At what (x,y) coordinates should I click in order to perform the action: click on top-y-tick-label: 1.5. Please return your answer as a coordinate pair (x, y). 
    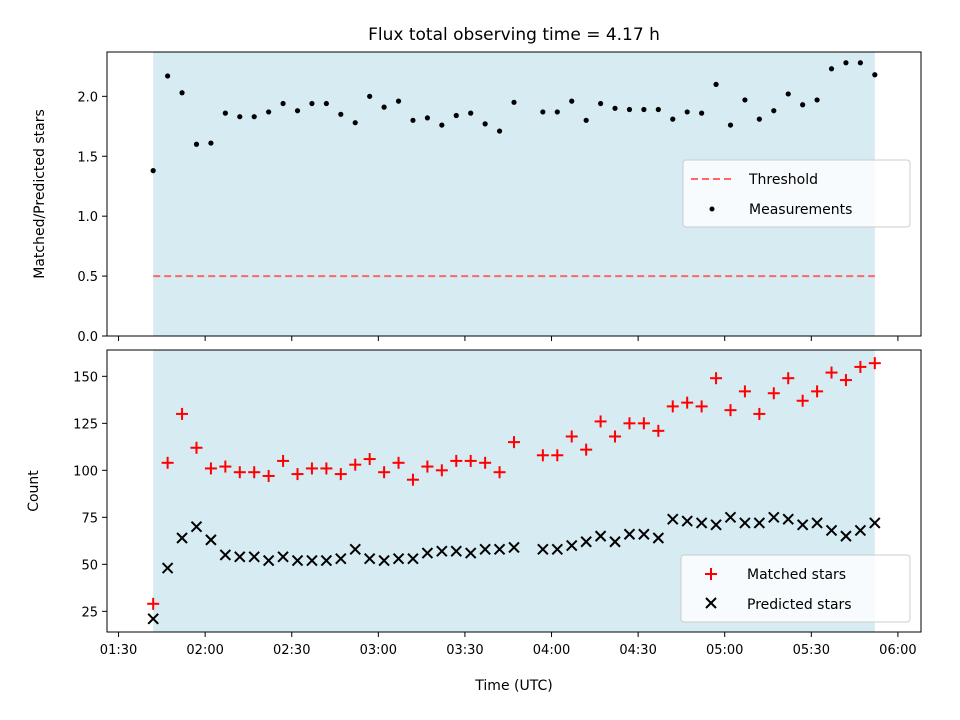
    Looking at the image, I should click on (87, 157).